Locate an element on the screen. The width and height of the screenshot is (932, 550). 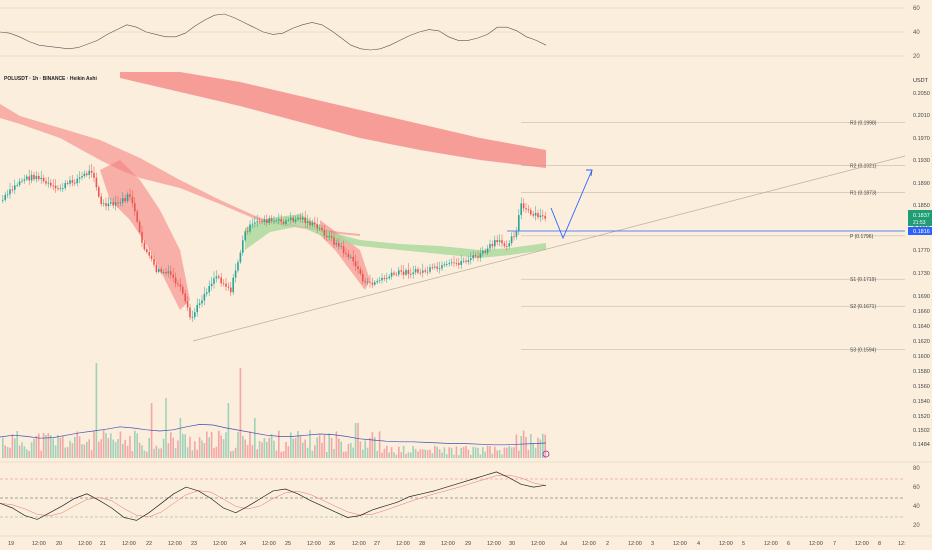
rsi-axis-label: 80 is located at coordinates (916, 469).